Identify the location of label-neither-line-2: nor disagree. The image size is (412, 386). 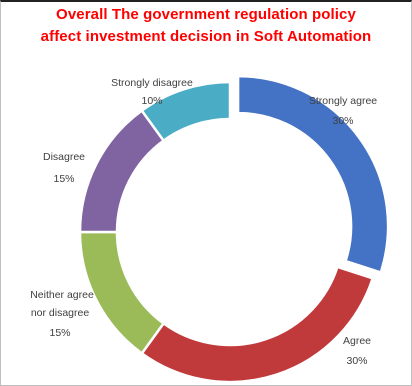
(60, 313).